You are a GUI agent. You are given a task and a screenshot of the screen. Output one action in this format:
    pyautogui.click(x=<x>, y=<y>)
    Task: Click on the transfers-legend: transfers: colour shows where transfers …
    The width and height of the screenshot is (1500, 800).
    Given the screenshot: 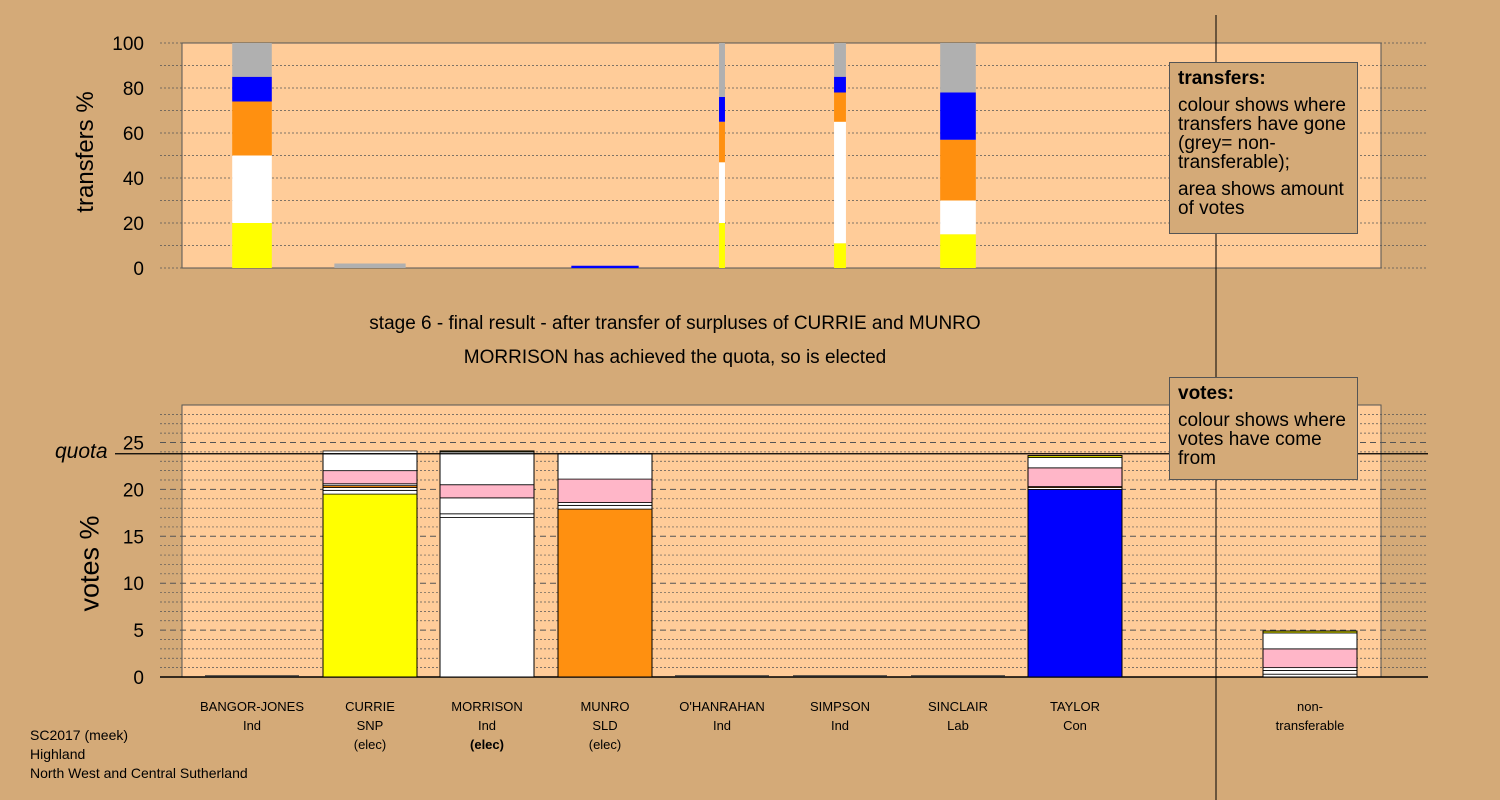 What is the action you would take?
    pyautogui.click(x=1263, y=148)
    